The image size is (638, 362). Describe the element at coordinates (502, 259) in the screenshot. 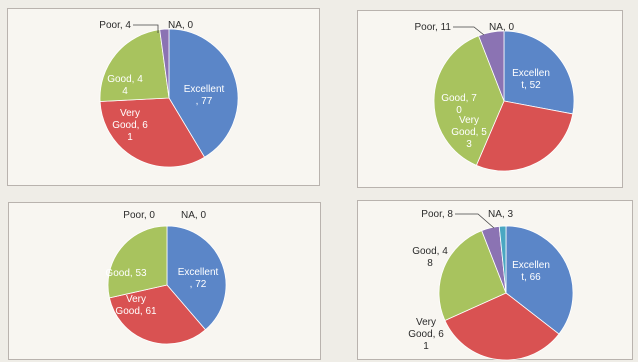

I see `pie-slice-na` at that location.